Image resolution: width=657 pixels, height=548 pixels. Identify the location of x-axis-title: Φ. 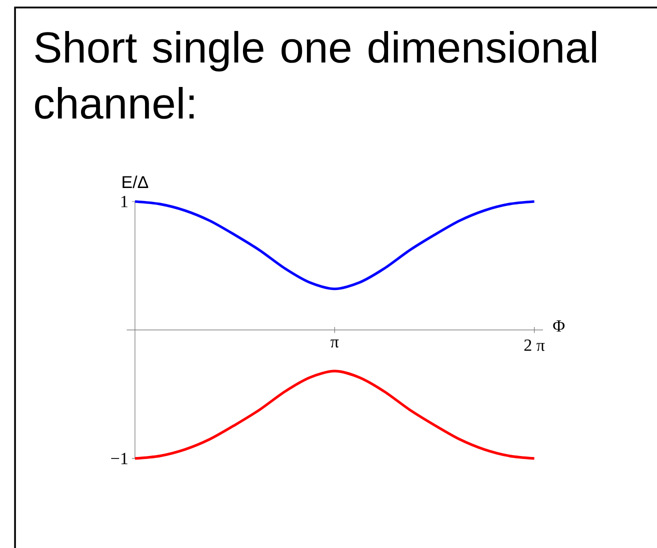
(559, 326).